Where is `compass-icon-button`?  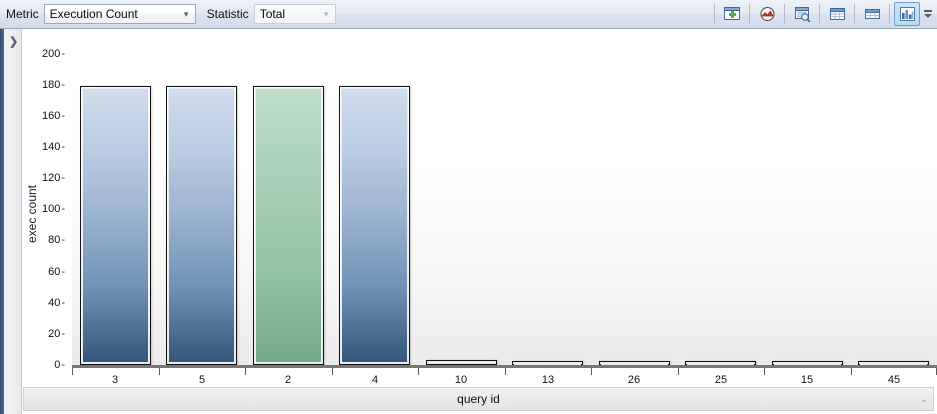 compass-icon-button is located at coordinates (767, 14).